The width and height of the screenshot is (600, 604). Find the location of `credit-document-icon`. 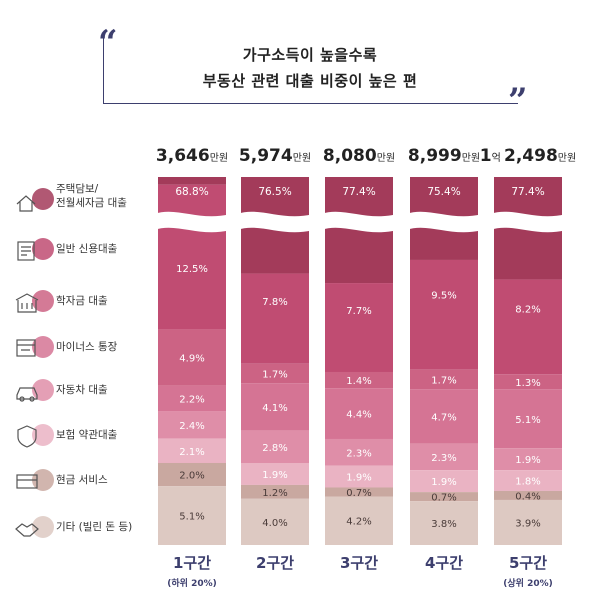

credit-document-icon is located at coordinates (26, 251).